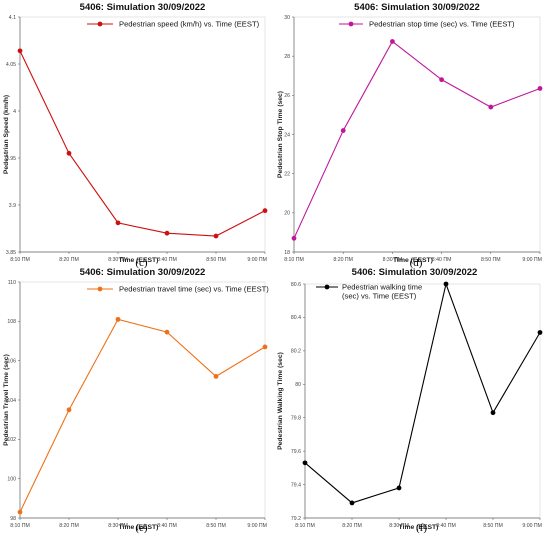 This screenshot has height=538, width=550. I want to click on y-tick-label: 28, so click(287, 57).